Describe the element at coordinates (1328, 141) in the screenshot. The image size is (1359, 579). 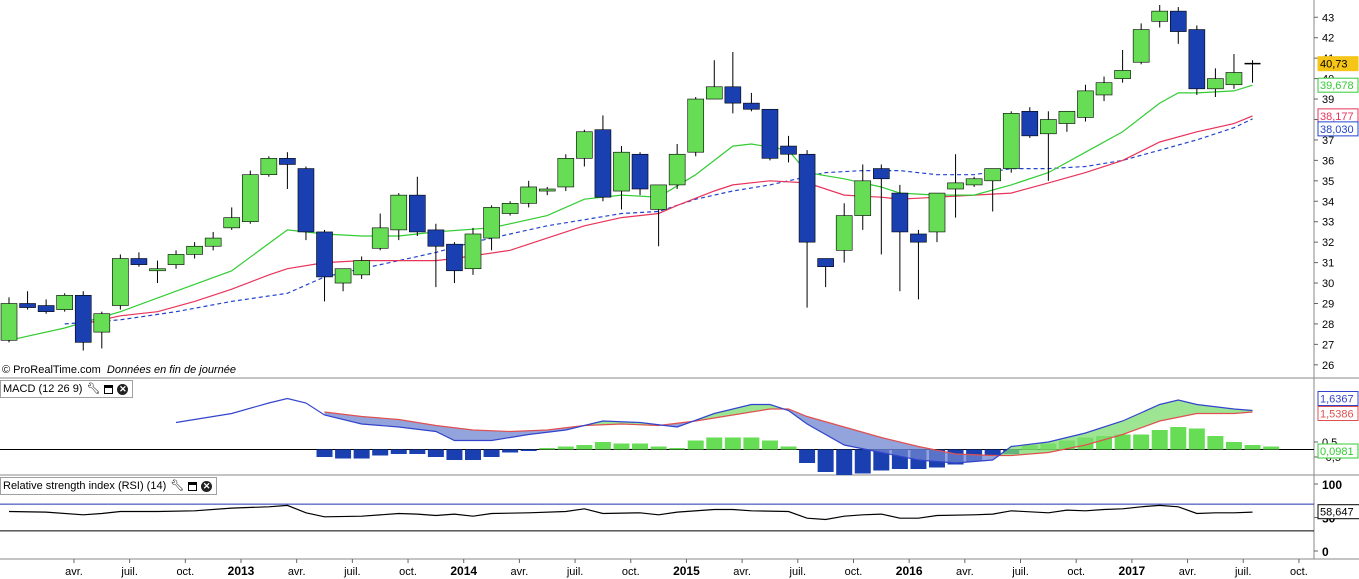
I see `y-tick-label: 37` at that location.